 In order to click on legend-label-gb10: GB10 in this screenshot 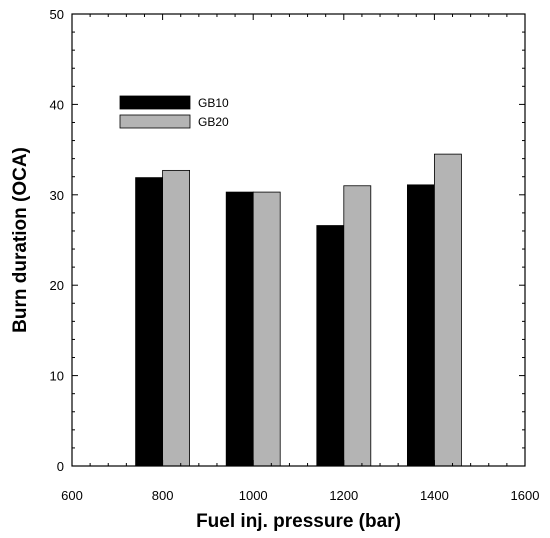, I will do `click(213, 103)`.